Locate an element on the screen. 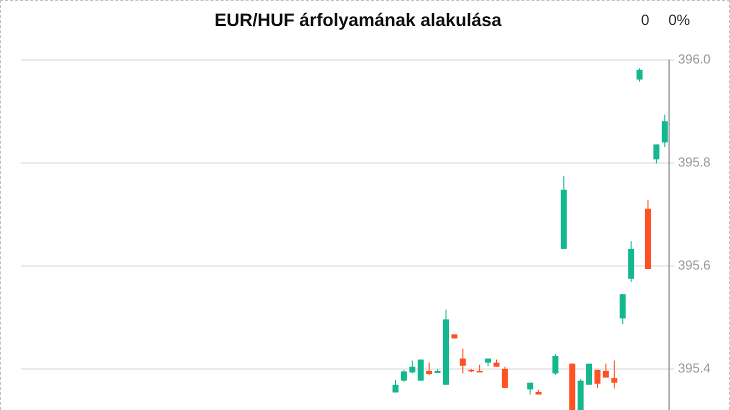  y-tick-label: 395.4 is located at coordinates (694, 368).